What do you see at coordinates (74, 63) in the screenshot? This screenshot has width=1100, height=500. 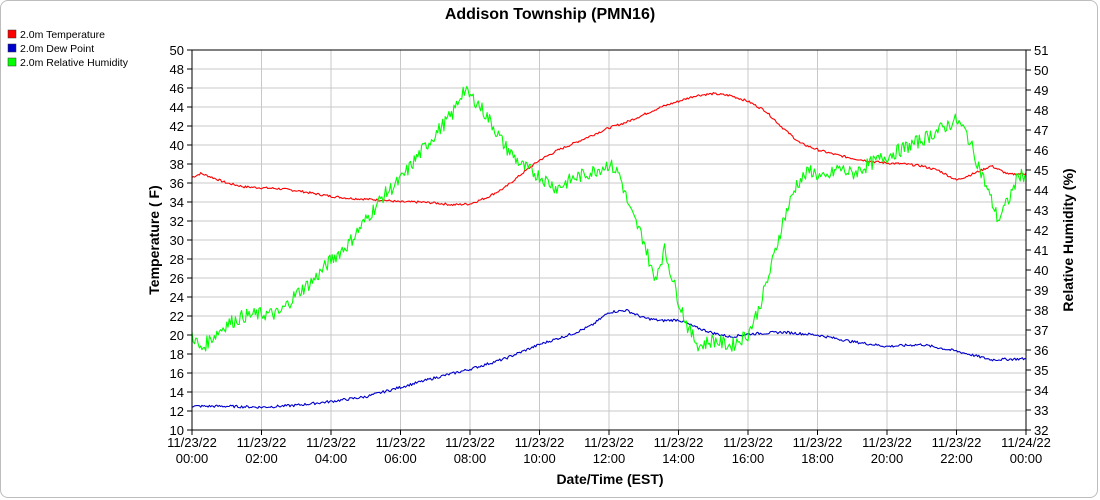 I see `legend-label: 2.0m Relative Humidity` at bounding box center [74, 63].